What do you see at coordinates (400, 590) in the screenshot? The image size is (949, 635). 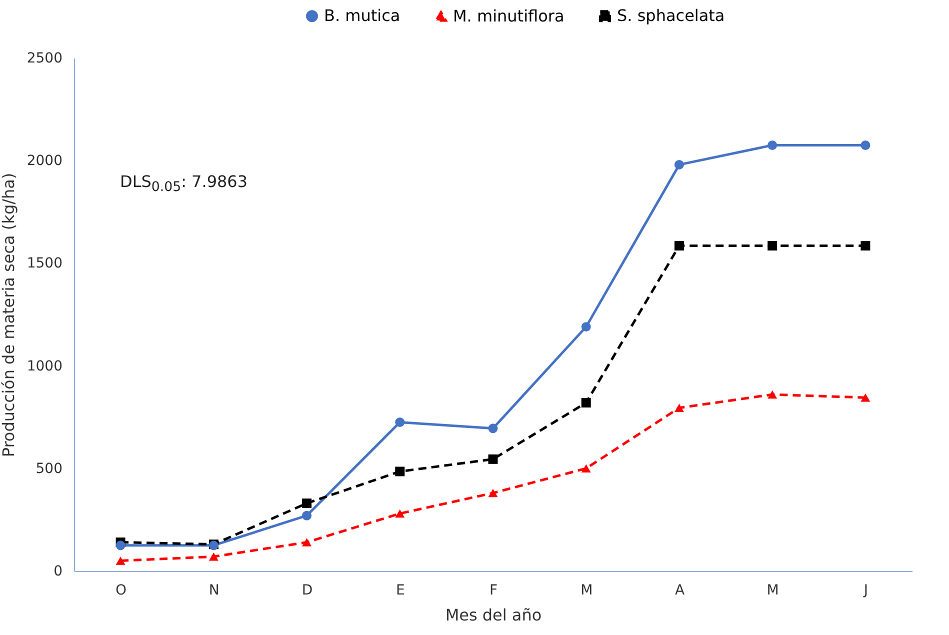 I see `x-tick-label: E` at bounding box center [400, 590].